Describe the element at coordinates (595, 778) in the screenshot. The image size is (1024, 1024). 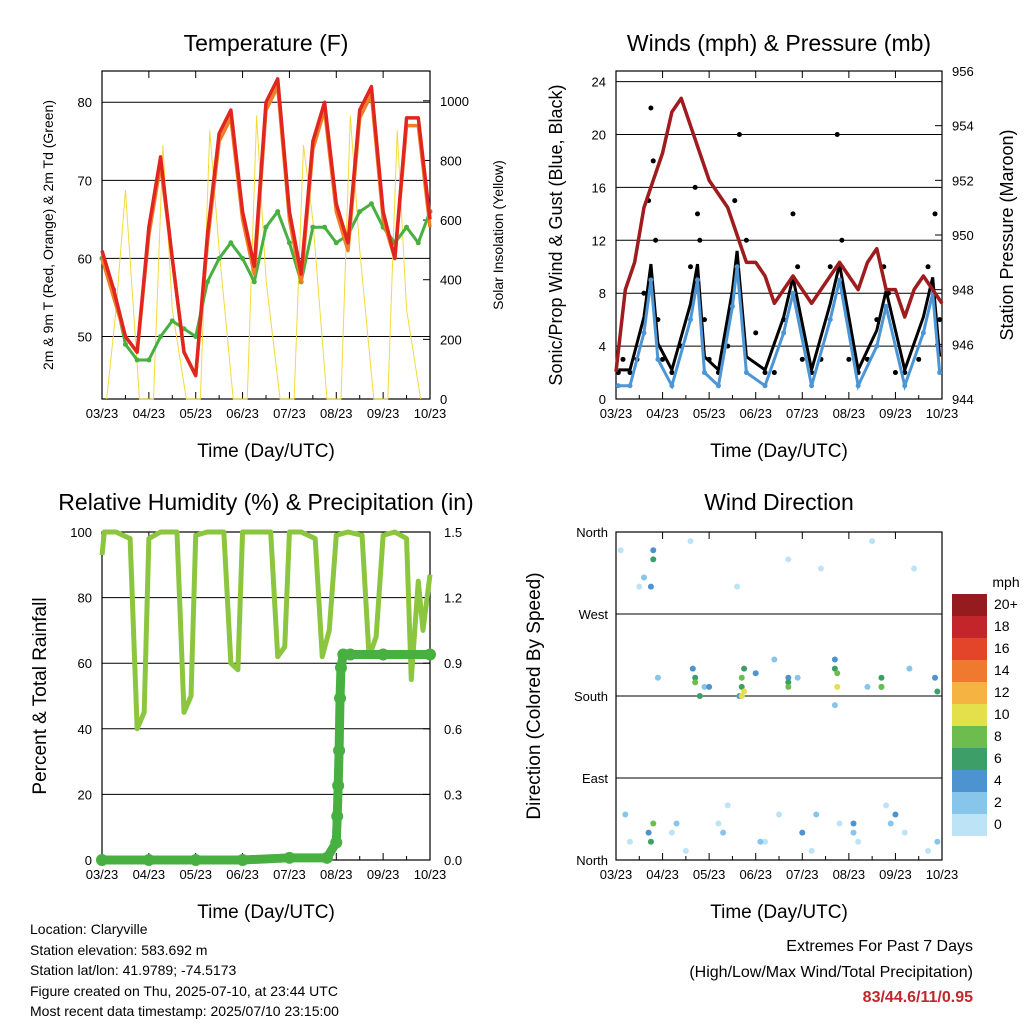
I see `y-tick-label: East` at that location.